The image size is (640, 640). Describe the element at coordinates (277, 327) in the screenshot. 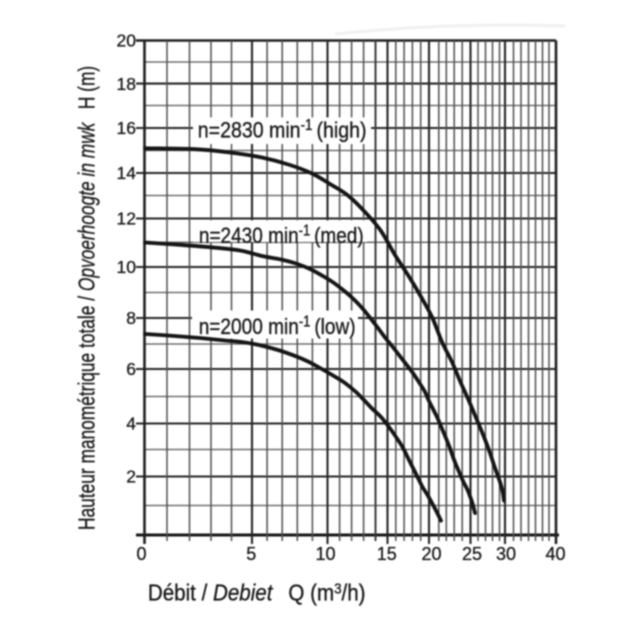

I see `svg-text: n=2000 min-1 (low)` at that location.